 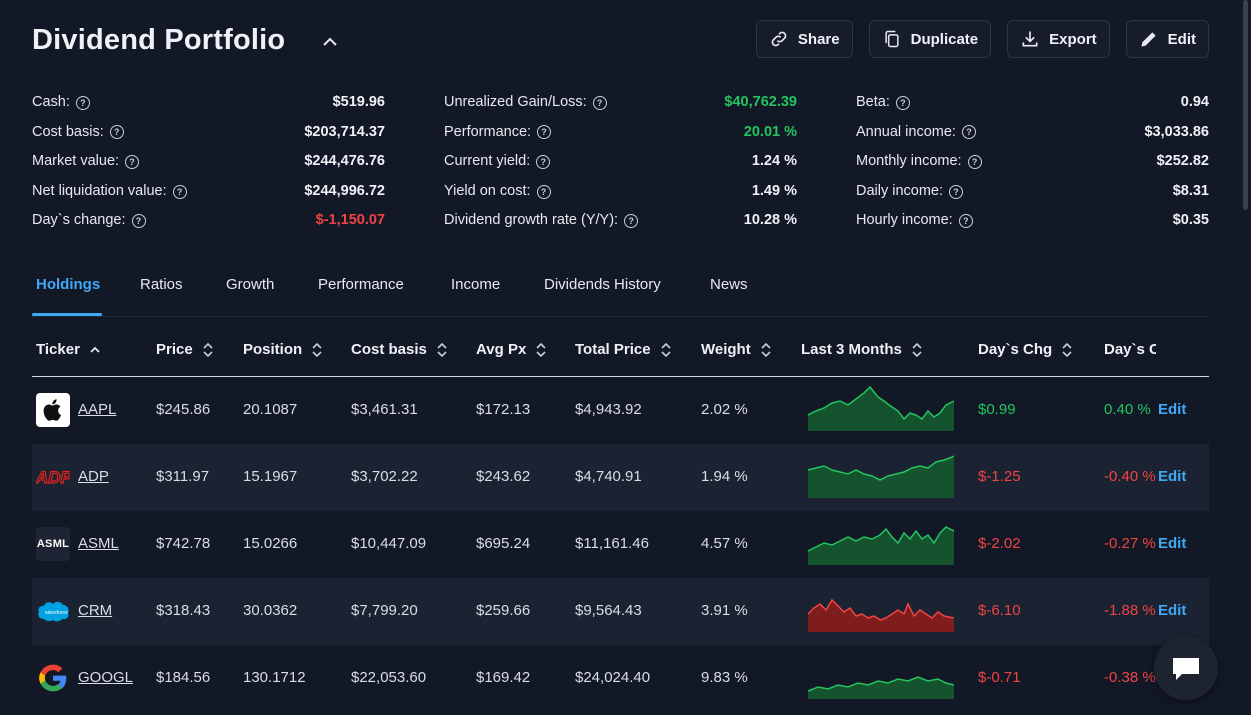 What do you see at coordinates (501, 349) in the screenshot?
I see `column-label: Avg Px` at bounding box center [501, 349].